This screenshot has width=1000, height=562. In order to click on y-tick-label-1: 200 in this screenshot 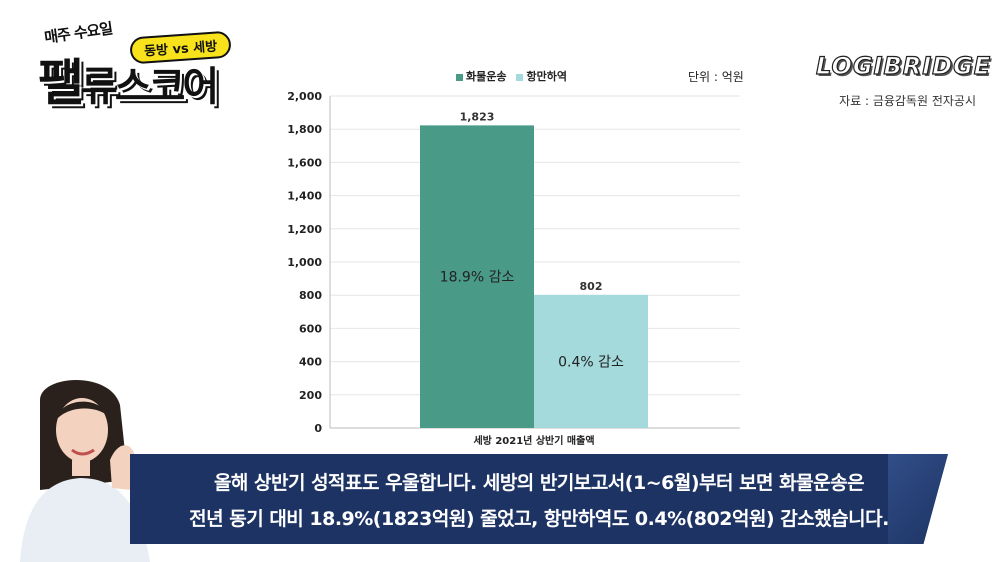, I will do `click(310, 395)`.